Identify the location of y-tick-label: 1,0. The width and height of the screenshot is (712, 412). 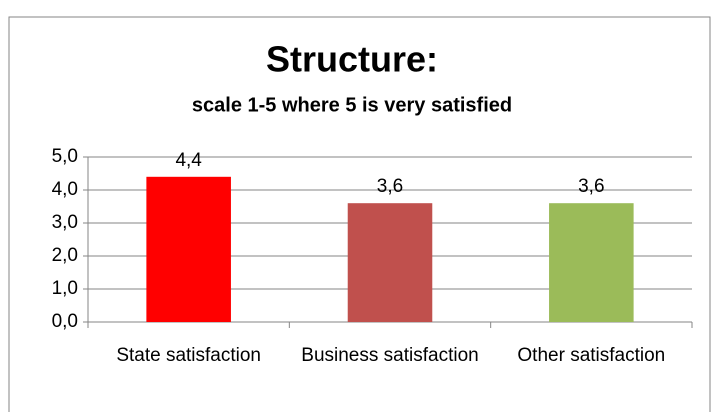
(65, 288).